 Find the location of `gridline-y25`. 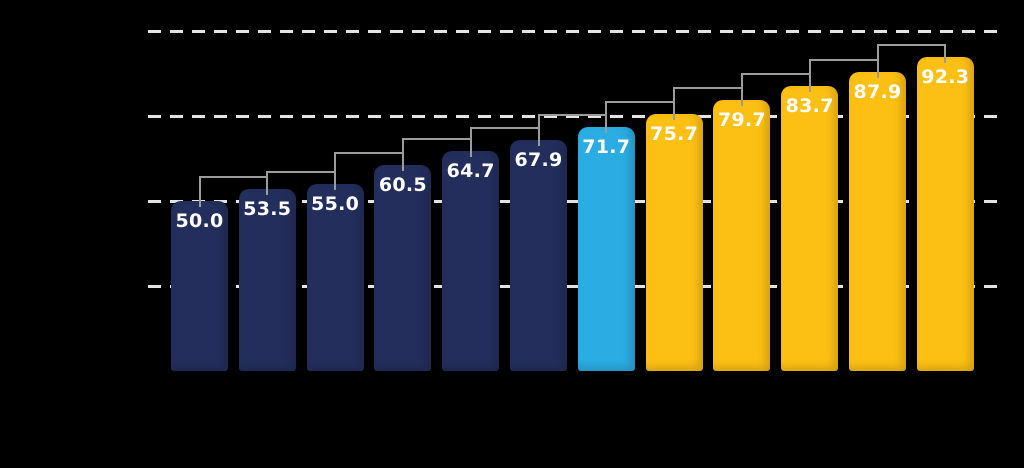

gridline-y25 is located at coordinates (573, 286).